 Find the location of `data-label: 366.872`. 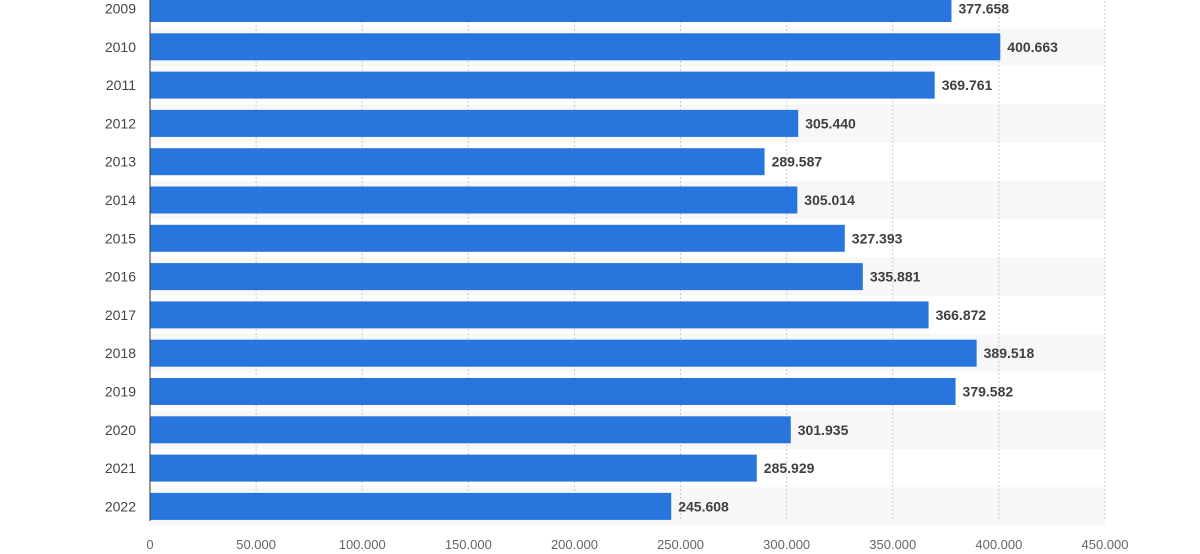

data-label: 366.872 is located at coordinates (961, 315).